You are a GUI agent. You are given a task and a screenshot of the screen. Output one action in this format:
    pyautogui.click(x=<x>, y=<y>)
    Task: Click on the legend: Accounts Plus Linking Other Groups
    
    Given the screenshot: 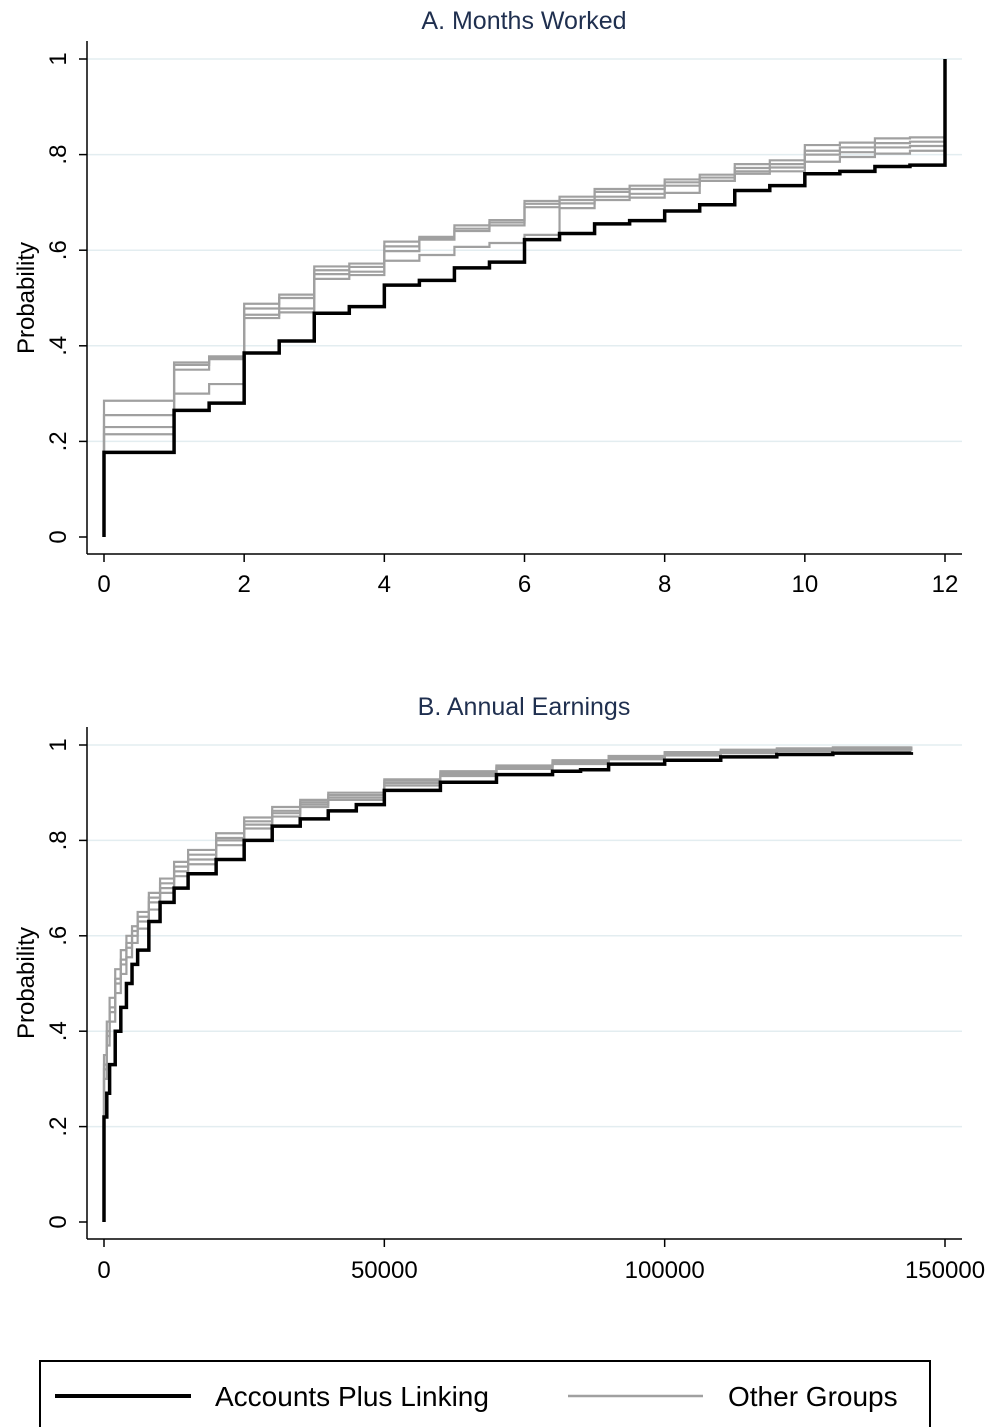 What is the action you would take?
    pyautogui.click(x=485, y=1393)
    